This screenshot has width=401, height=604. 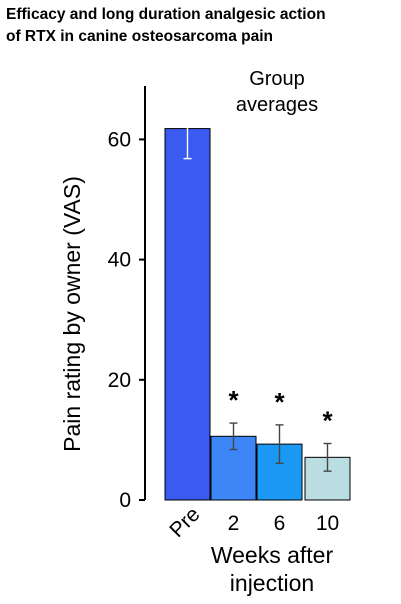 What do you see at coordinates (187, 314) in the screenshot?
I see `bar-Pre` at bounding box center [187, 314].